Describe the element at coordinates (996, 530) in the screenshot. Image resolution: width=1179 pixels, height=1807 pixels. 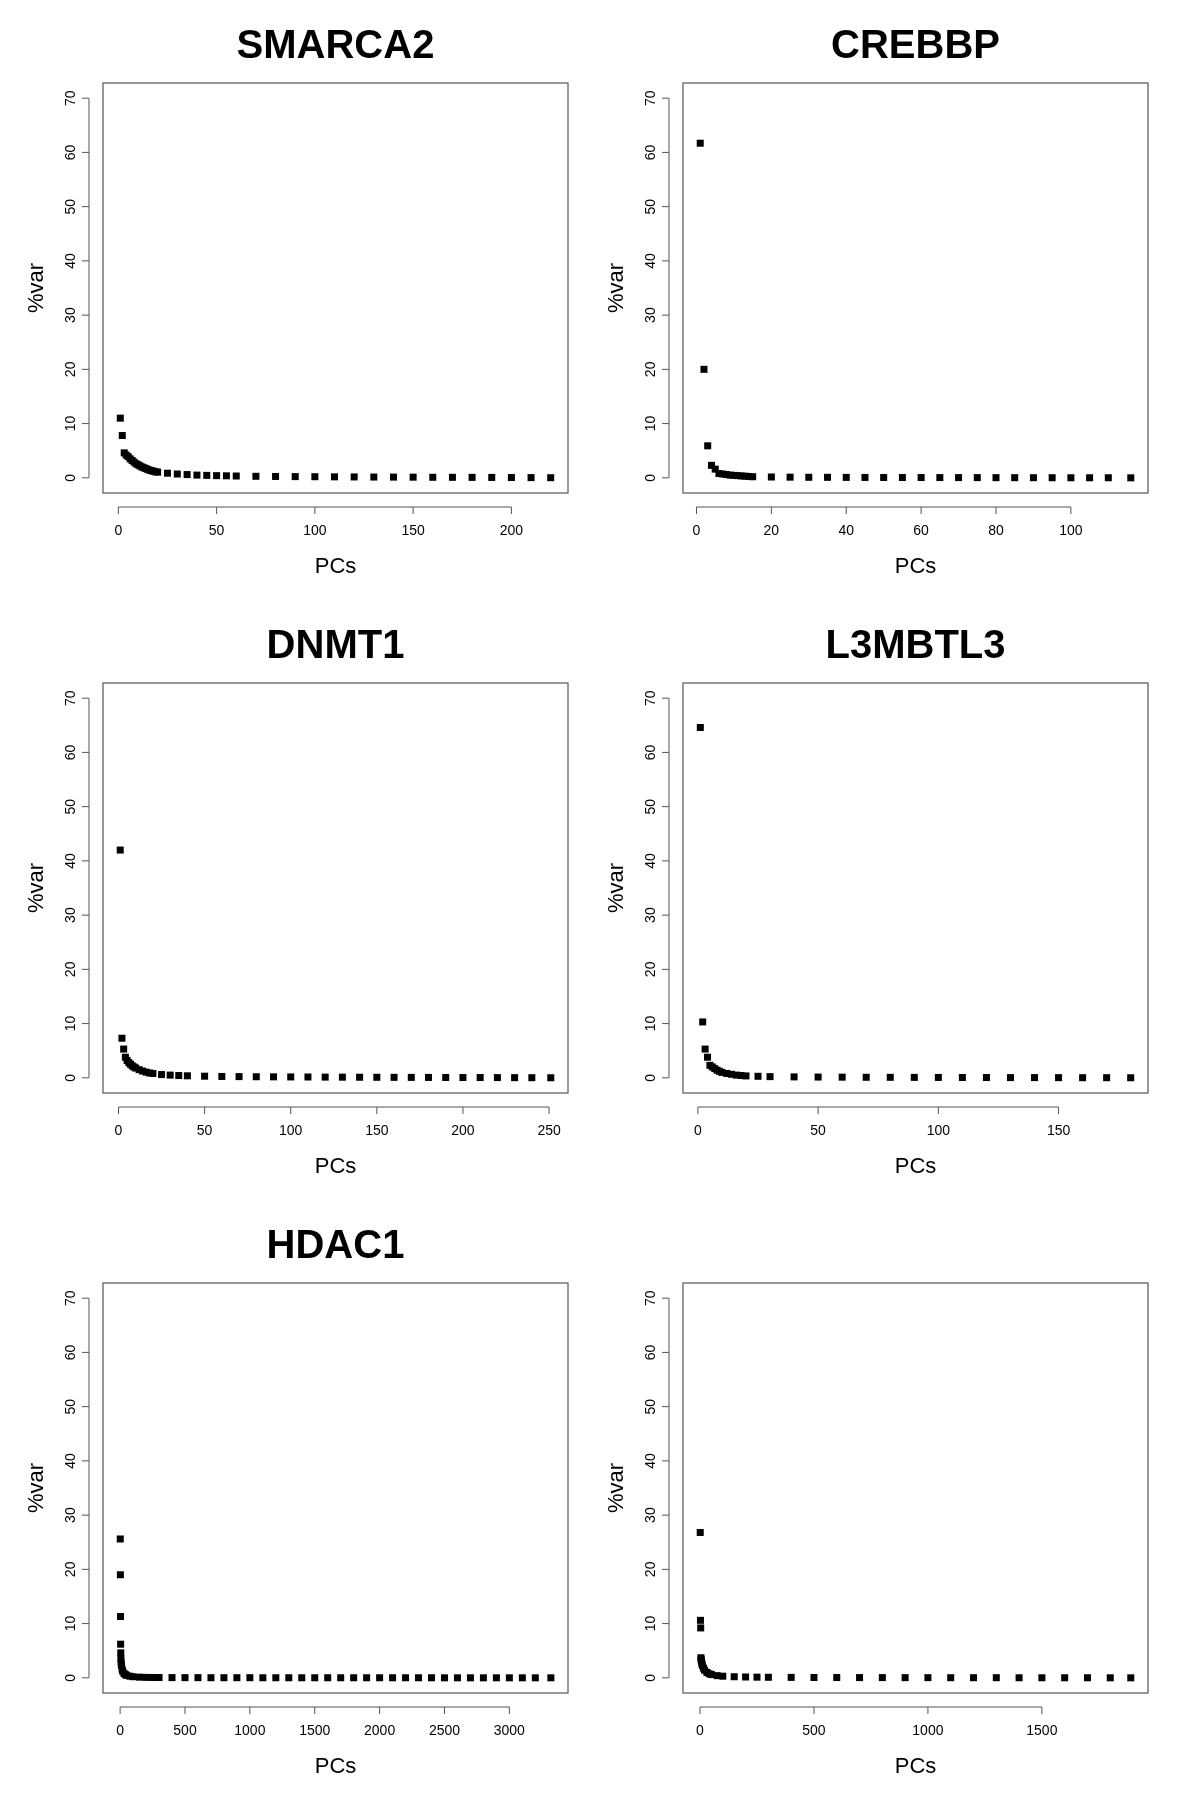
I see `x-tick-label: 80` at that location.